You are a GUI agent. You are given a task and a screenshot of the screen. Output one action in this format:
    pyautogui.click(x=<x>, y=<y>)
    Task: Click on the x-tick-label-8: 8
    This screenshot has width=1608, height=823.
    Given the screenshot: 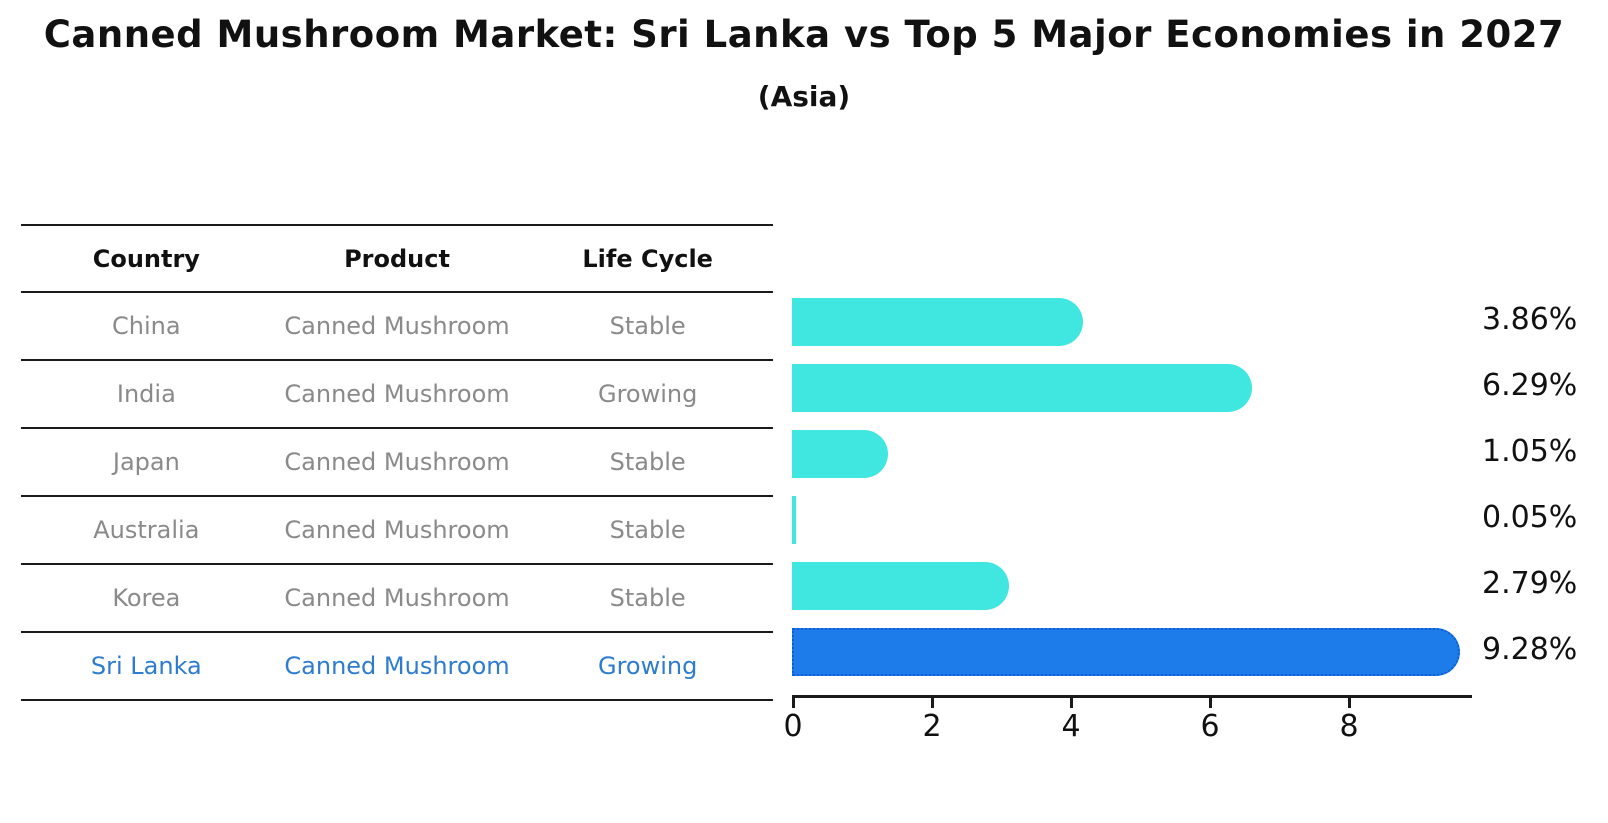 What is the action you would take?
    pyautogui.click(x=1349, y=726)
    